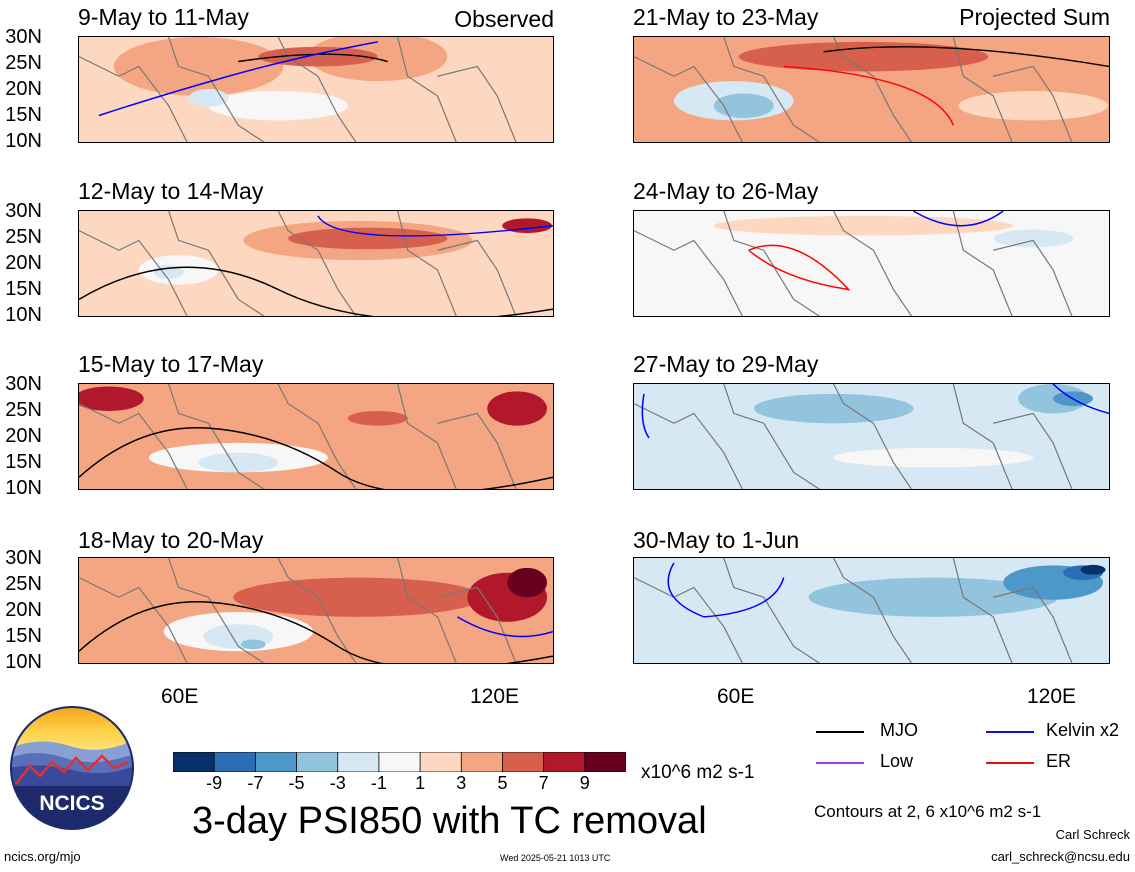 The image size is (1135, 872). I want to click on colorbar-tick-label: 7, so click(543, 783).